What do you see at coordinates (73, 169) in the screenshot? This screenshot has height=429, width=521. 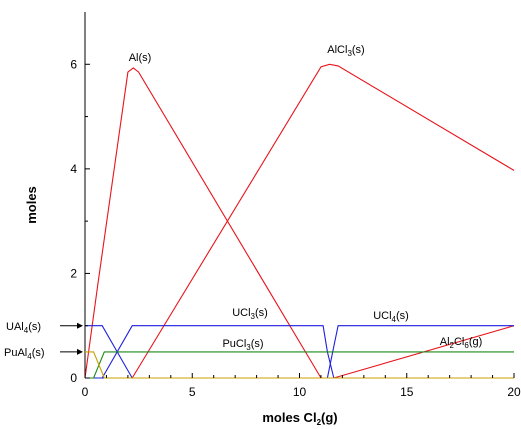 I see `y-tick-label: 4` at bounding box center [73, 169].